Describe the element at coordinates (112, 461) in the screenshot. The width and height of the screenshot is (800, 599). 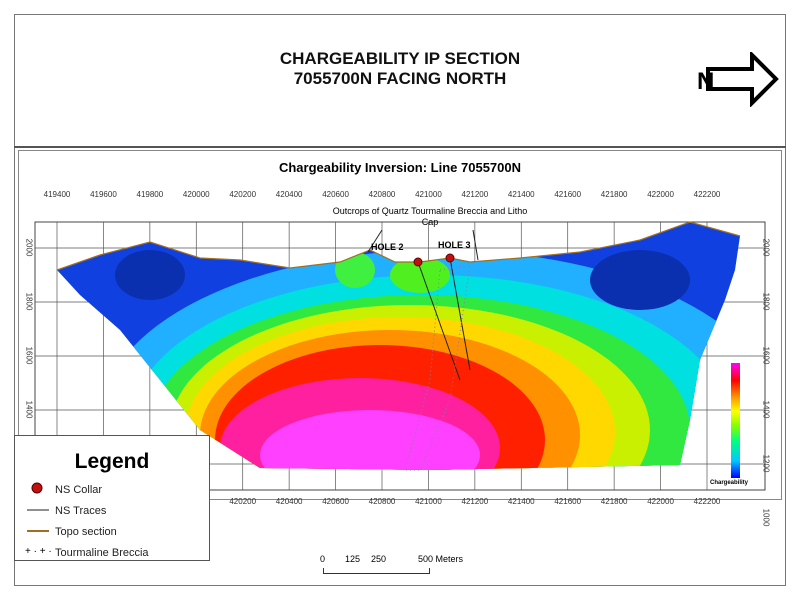
I see `legend-title: Legend` at that location.